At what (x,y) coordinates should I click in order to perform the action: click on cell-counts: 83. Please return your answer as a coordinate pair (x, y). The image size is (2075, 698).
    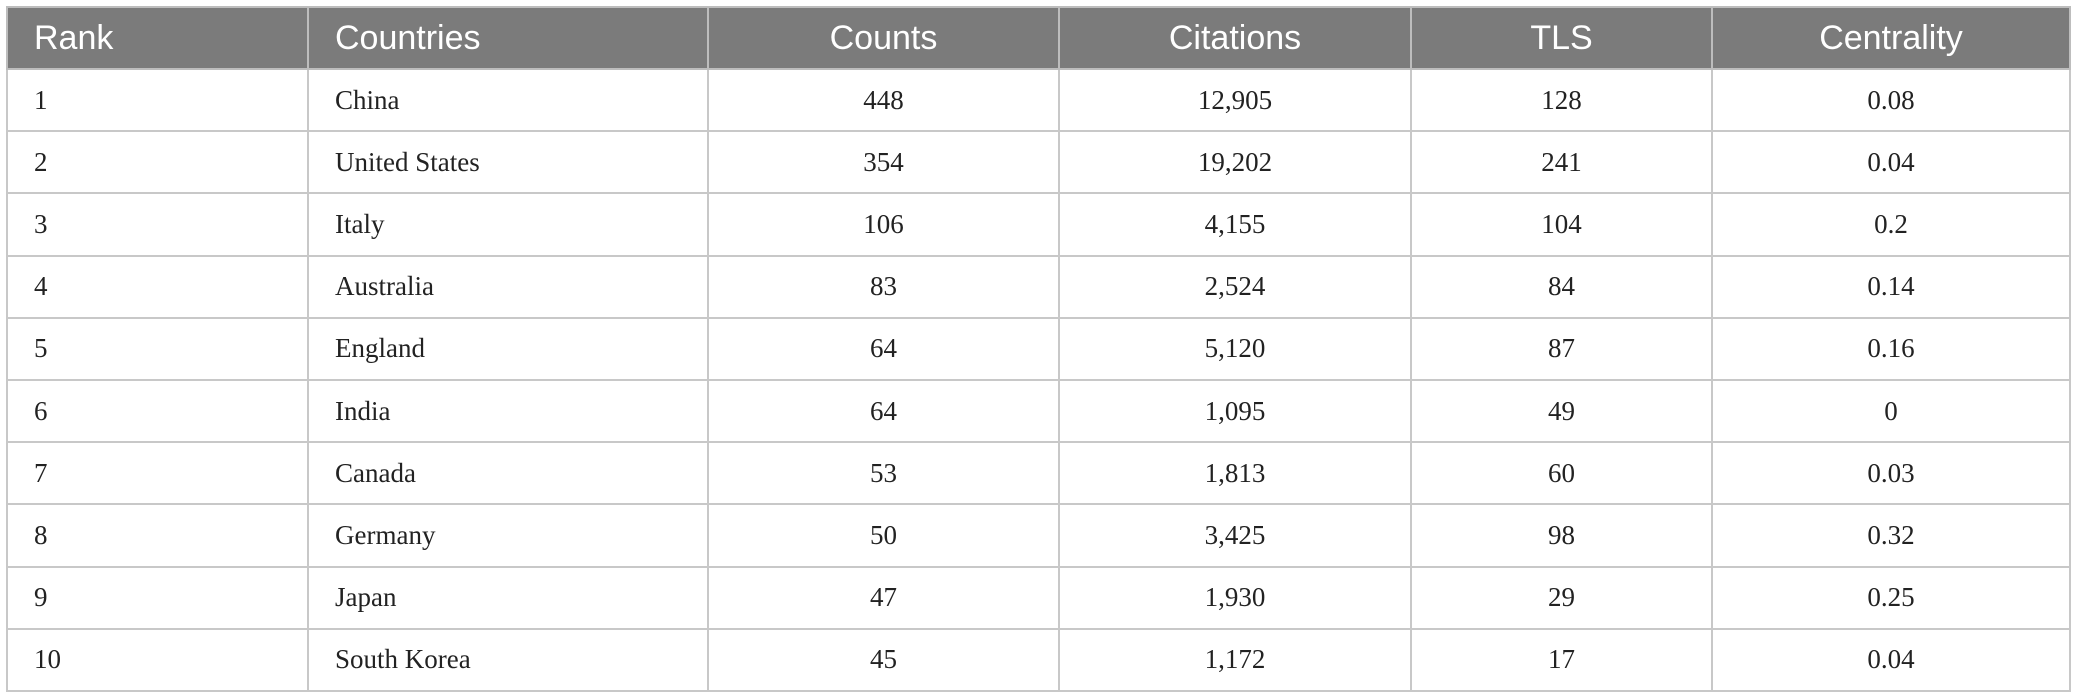
    Looking at the image, I should click on (883, 286).